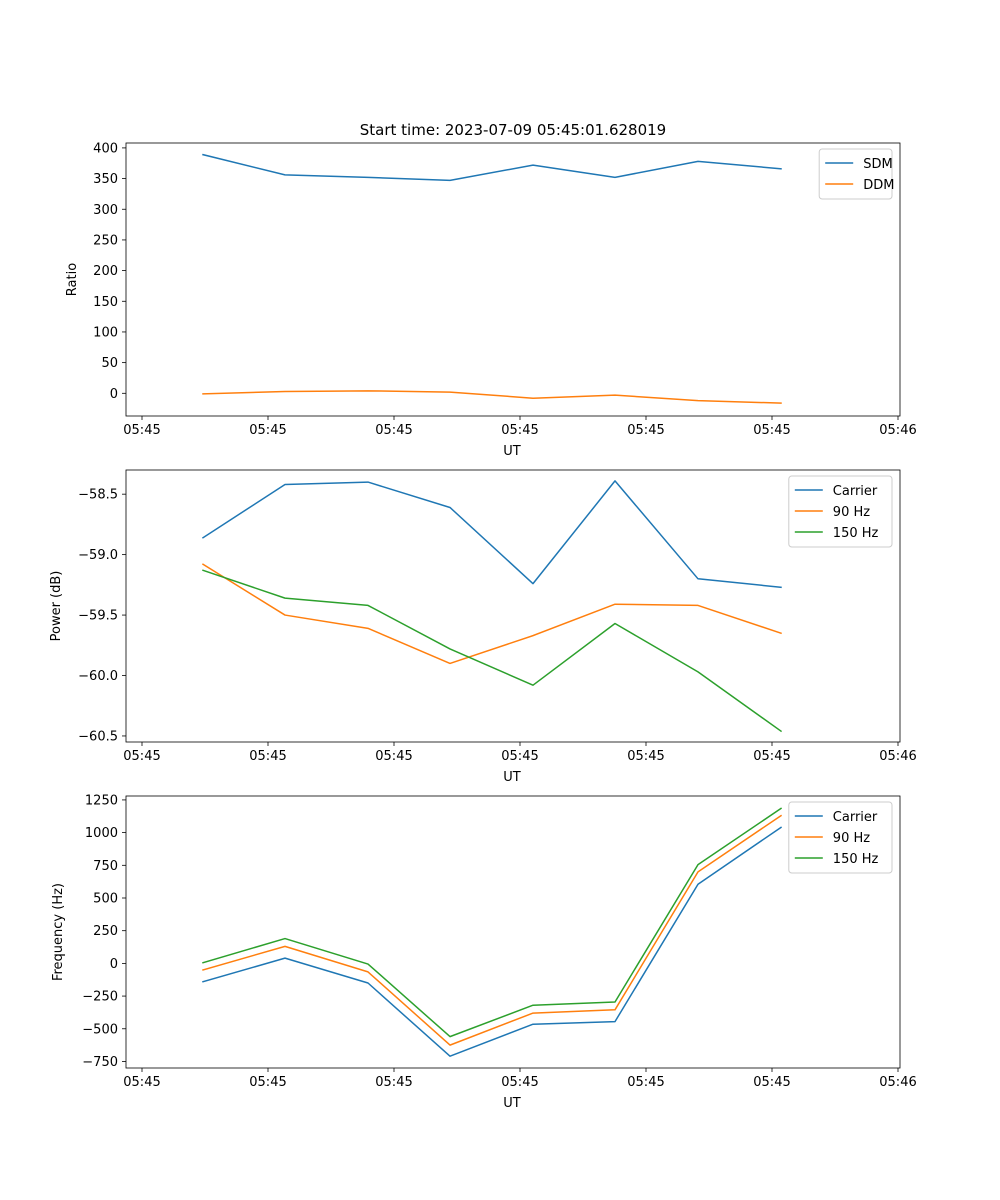 The height and width of the screenshot is (1200, 1000). Describe the element at coordinates (72, 279) in the screenshot. I see `y-axis-label: Ratio` at that location.